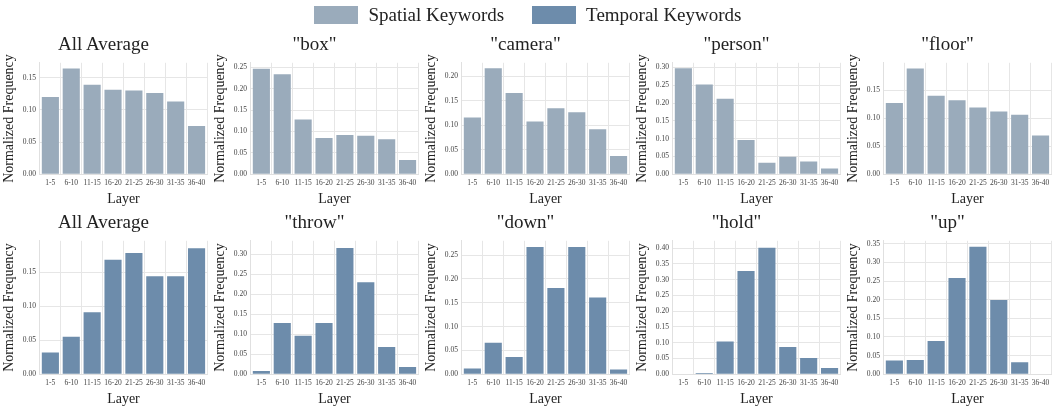 The width and height of the screenshot is (1056, 408). Describe the element at coordinates (436, 15) in the screenshot. I see `legend-label: Spatial Keywords` at that location.